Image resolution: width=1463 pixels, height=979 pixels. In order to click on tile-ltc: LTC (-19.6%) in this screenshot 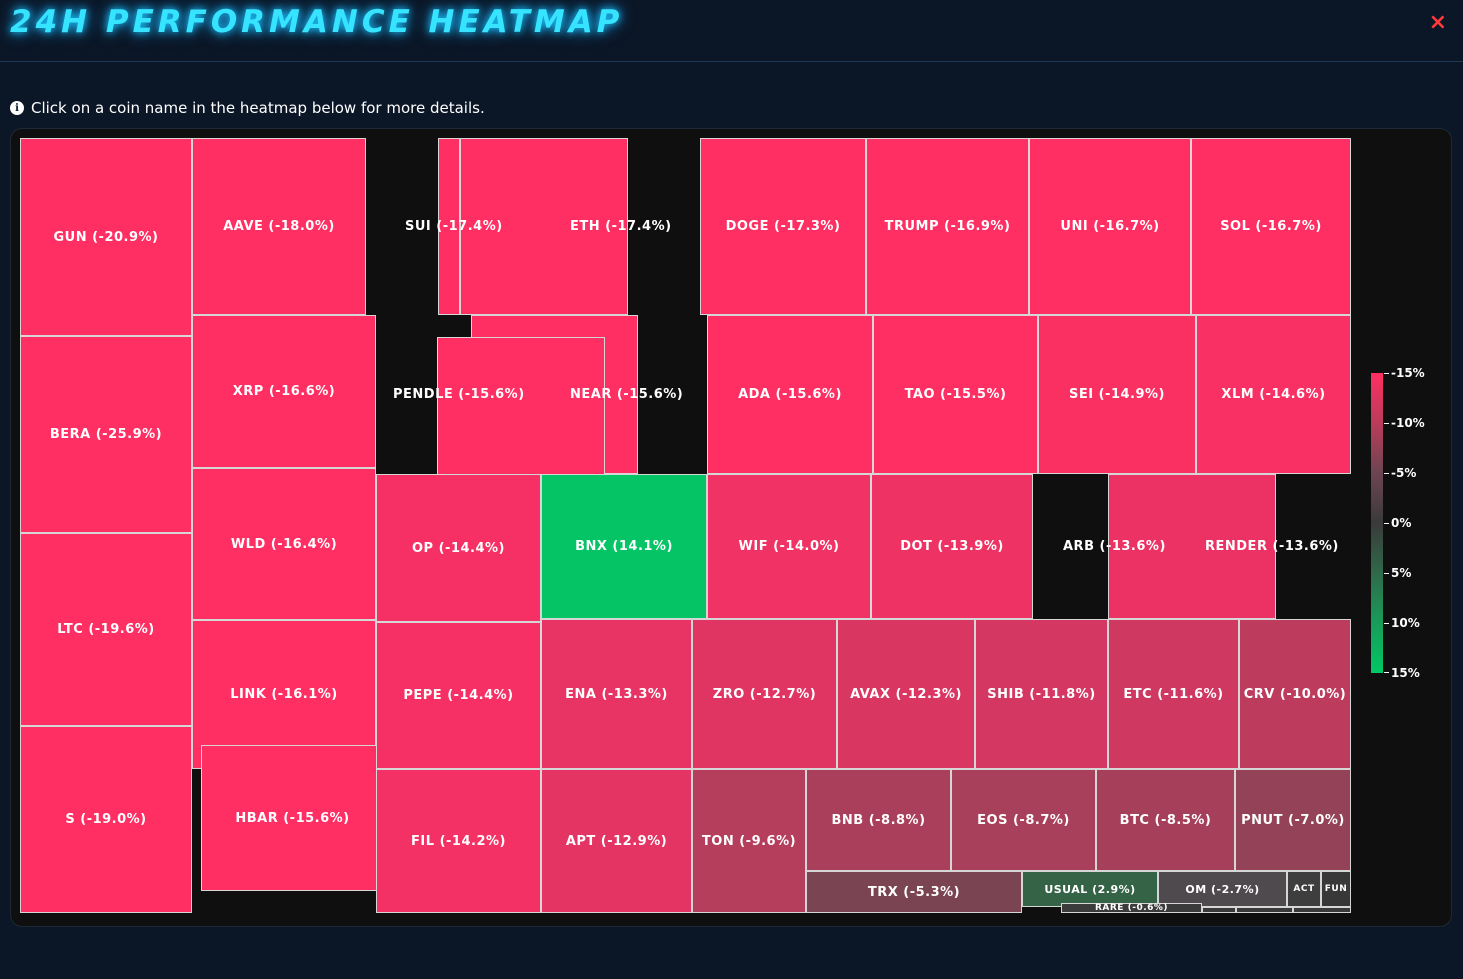, I will do `click(106, 629)`.